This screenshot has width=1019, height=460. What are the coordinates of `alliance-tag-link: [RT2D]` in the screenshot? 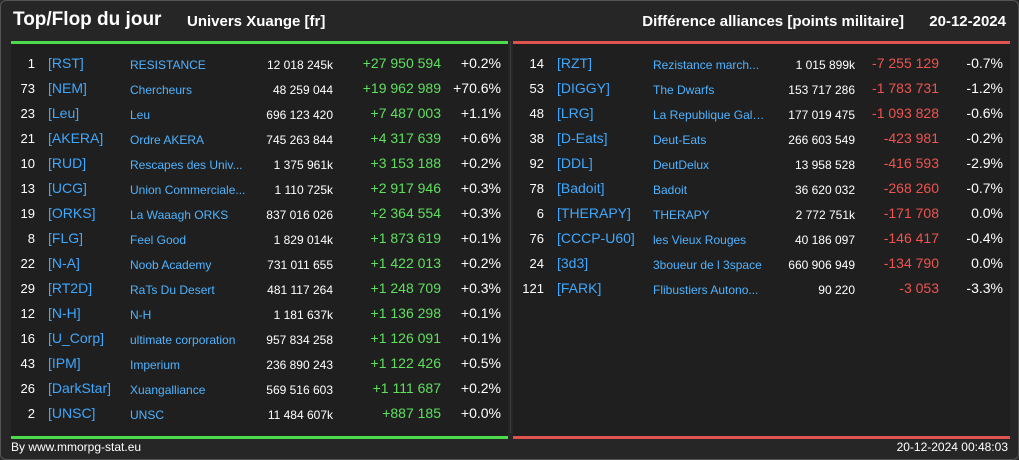 It's located at (70, 288).